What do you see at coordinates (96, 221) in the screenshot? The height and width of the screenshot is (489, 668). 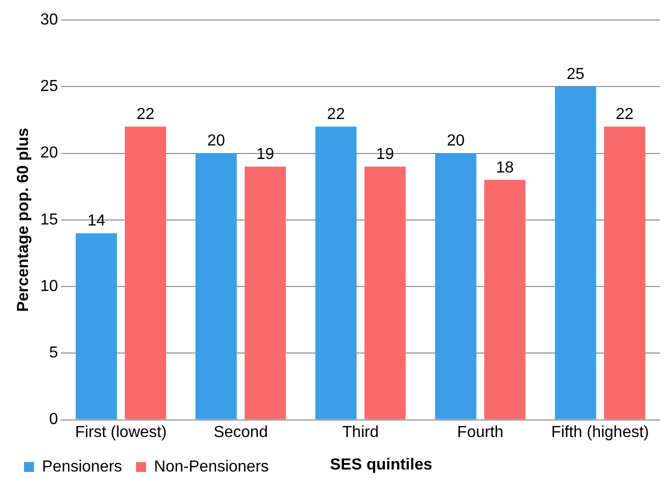 I see `data-label: 14` at bounding box center [96, 221].